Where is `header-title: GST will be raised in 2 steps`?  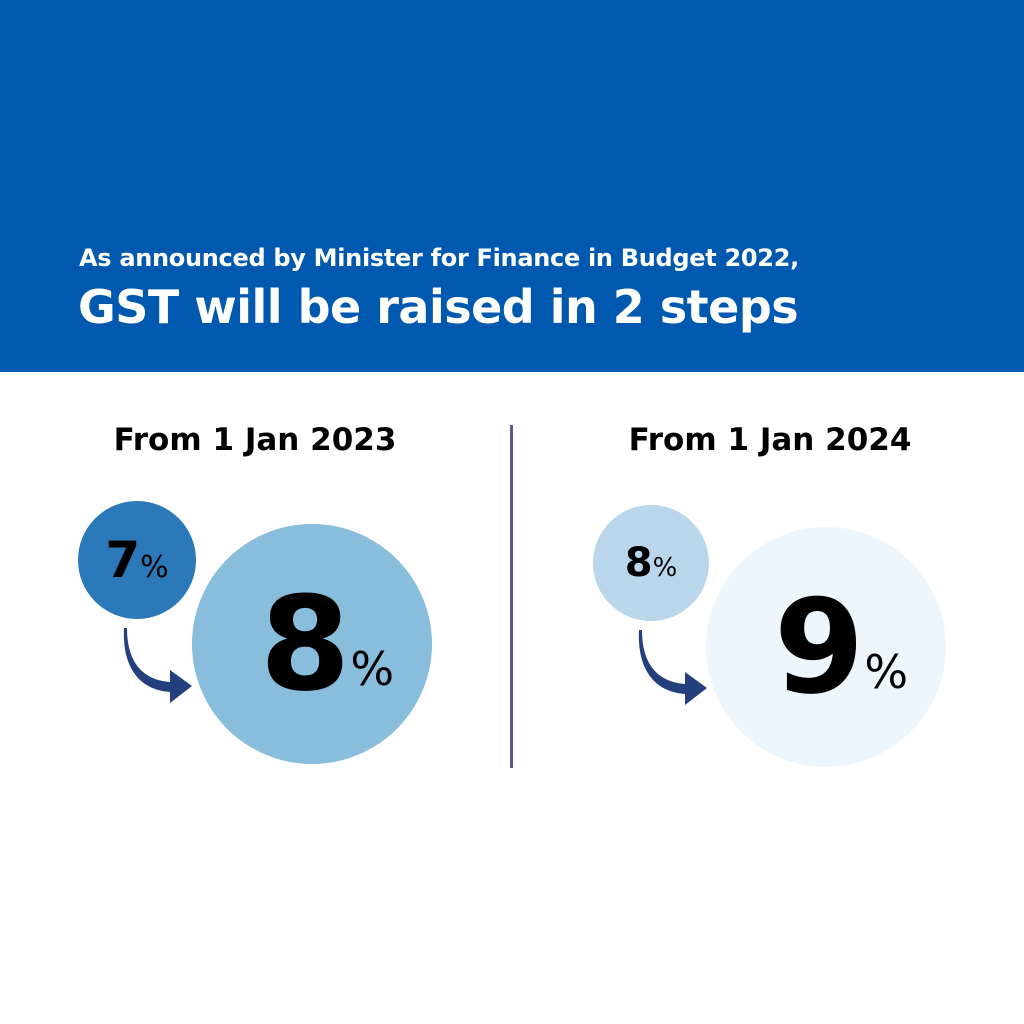
header-title: GST will be raised in 2 steps is located at coordinates (438, 307).